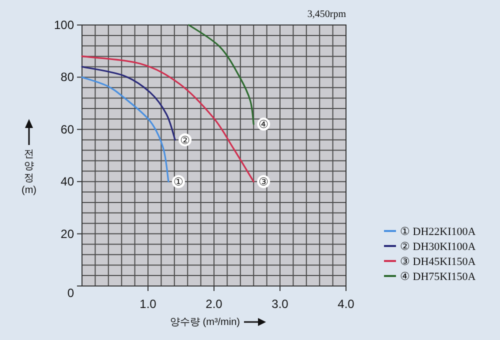 Image resolution: width=500 pixels, height=340 pixels. I want to click on legend-label: ② DH30KI100A, so click(438, 247).